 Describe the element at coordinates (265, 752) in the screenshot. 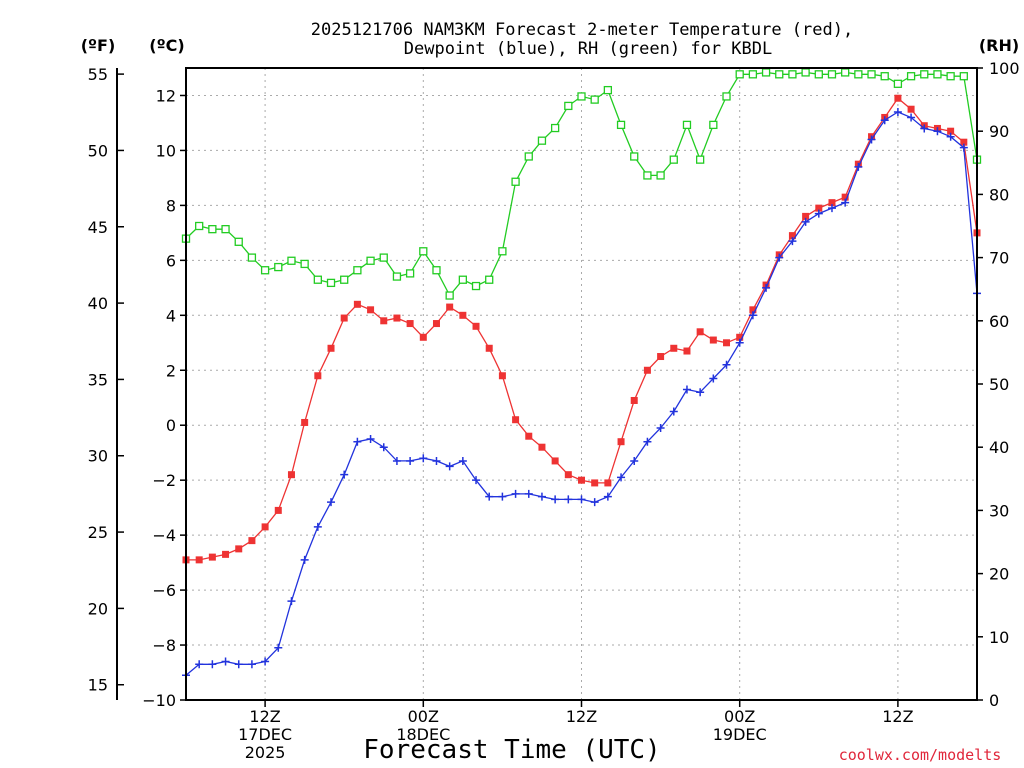

I see `time-tick-label: 2025` at that location.